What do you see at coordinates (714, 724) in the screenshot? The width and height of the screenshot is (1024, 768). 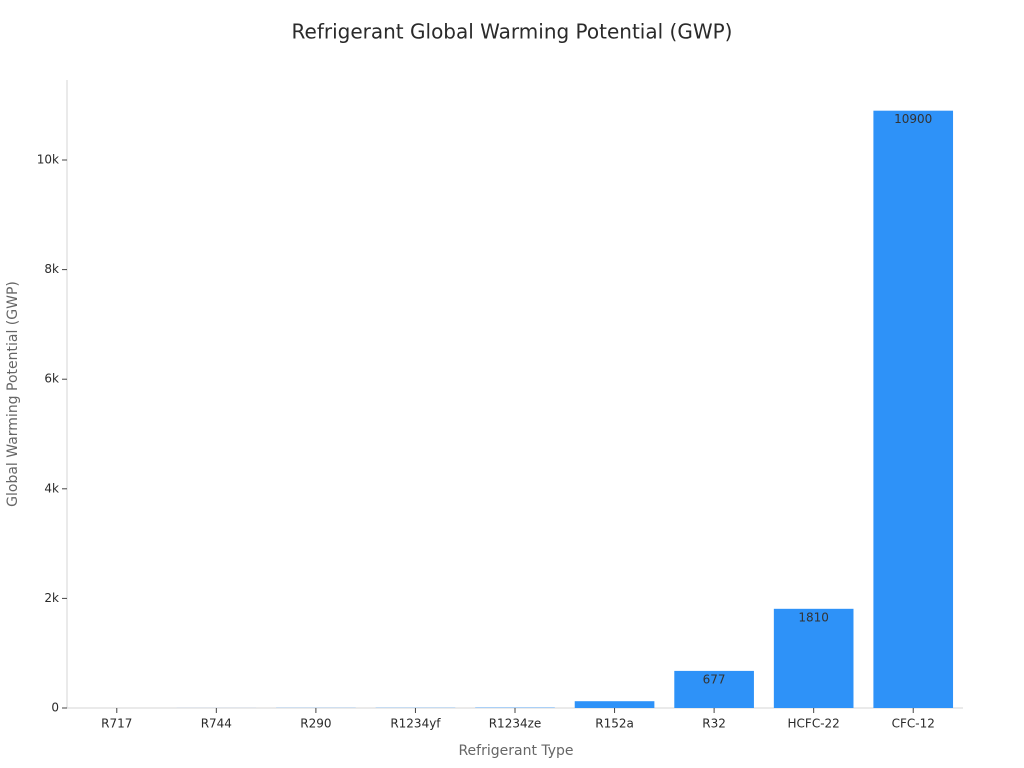 I see `x-tick-label: R32` at bounding box center [714, 724].